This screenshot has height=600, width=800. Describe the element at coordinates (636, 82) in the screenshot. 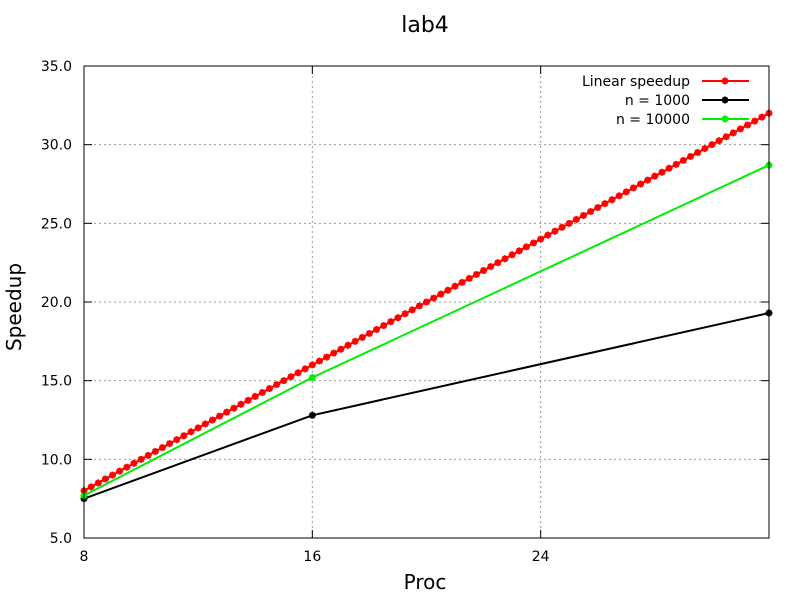

I see `legend-label: Linear speedup` at that location.